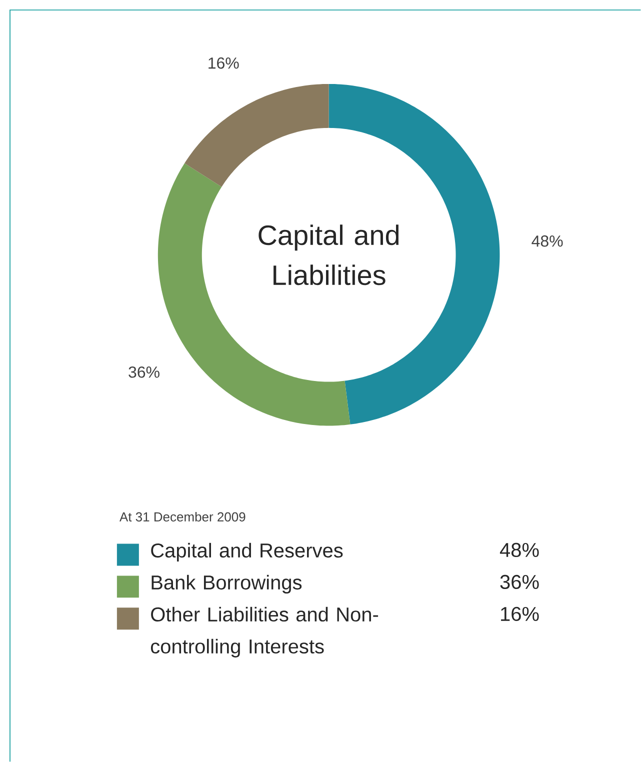  What do you see at coordinates (223, 63) in the screenshot?
I see `data-label: 16%` at bounding box center [223, 63].